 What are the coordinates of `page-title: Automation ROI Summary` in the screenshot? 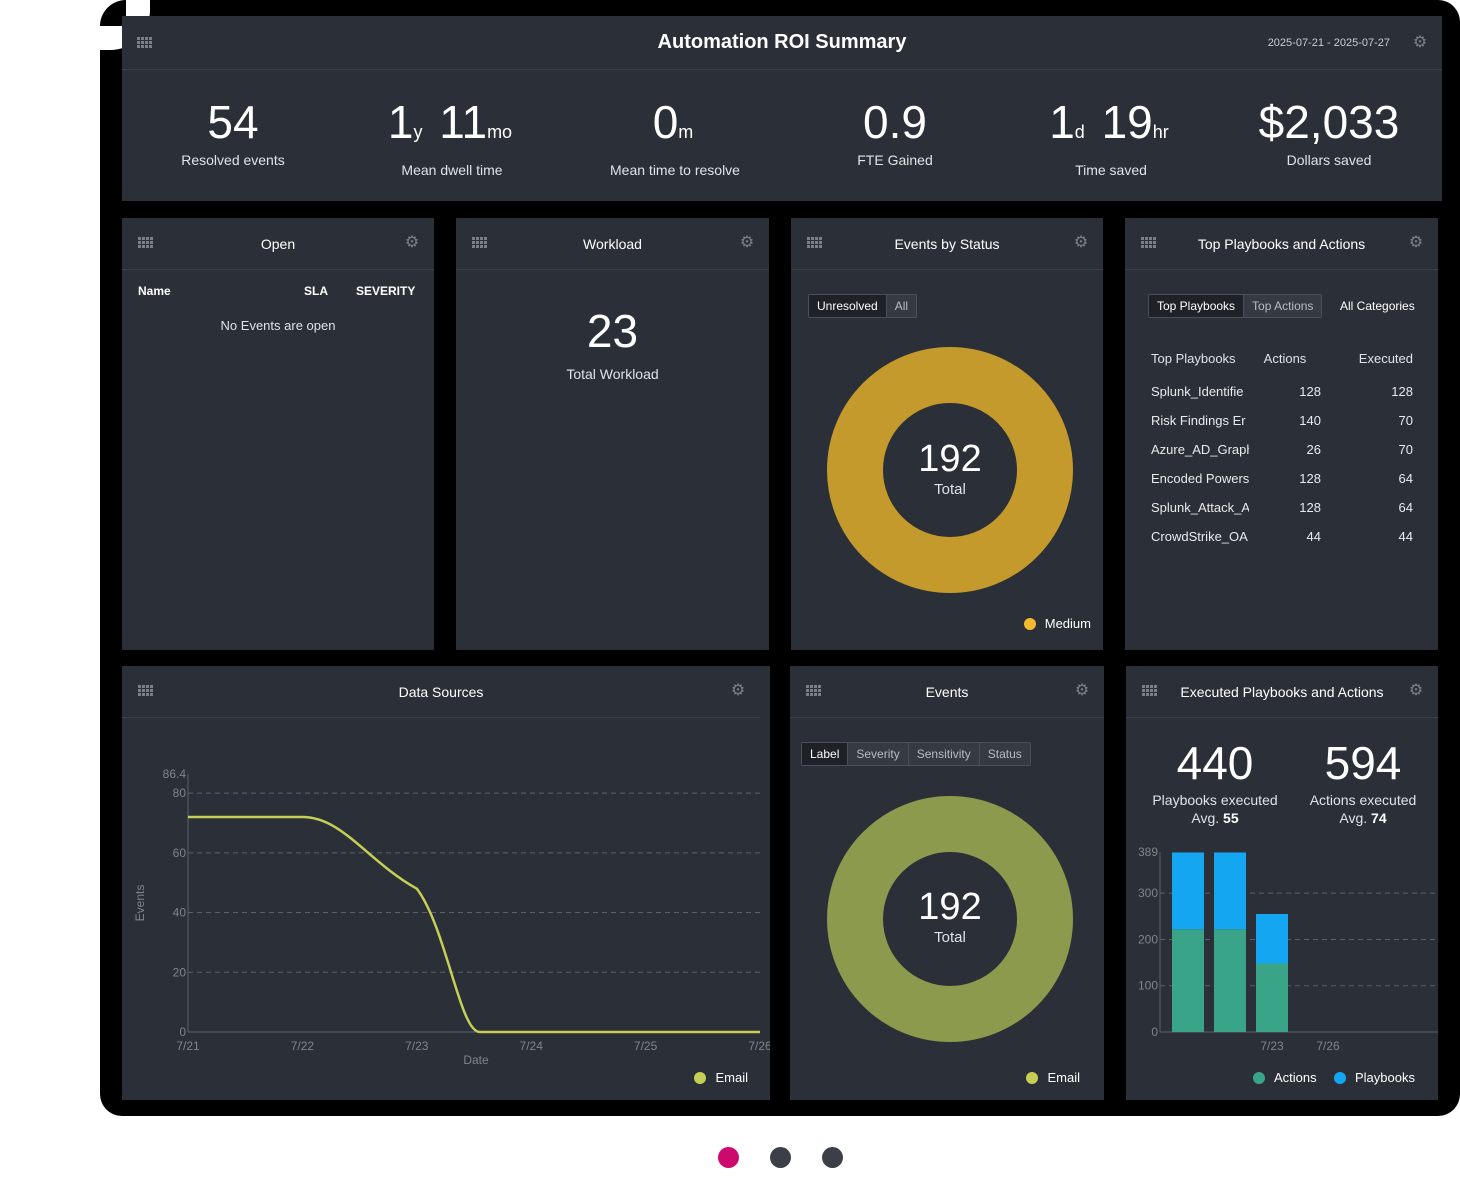 It's located at (782, 42).